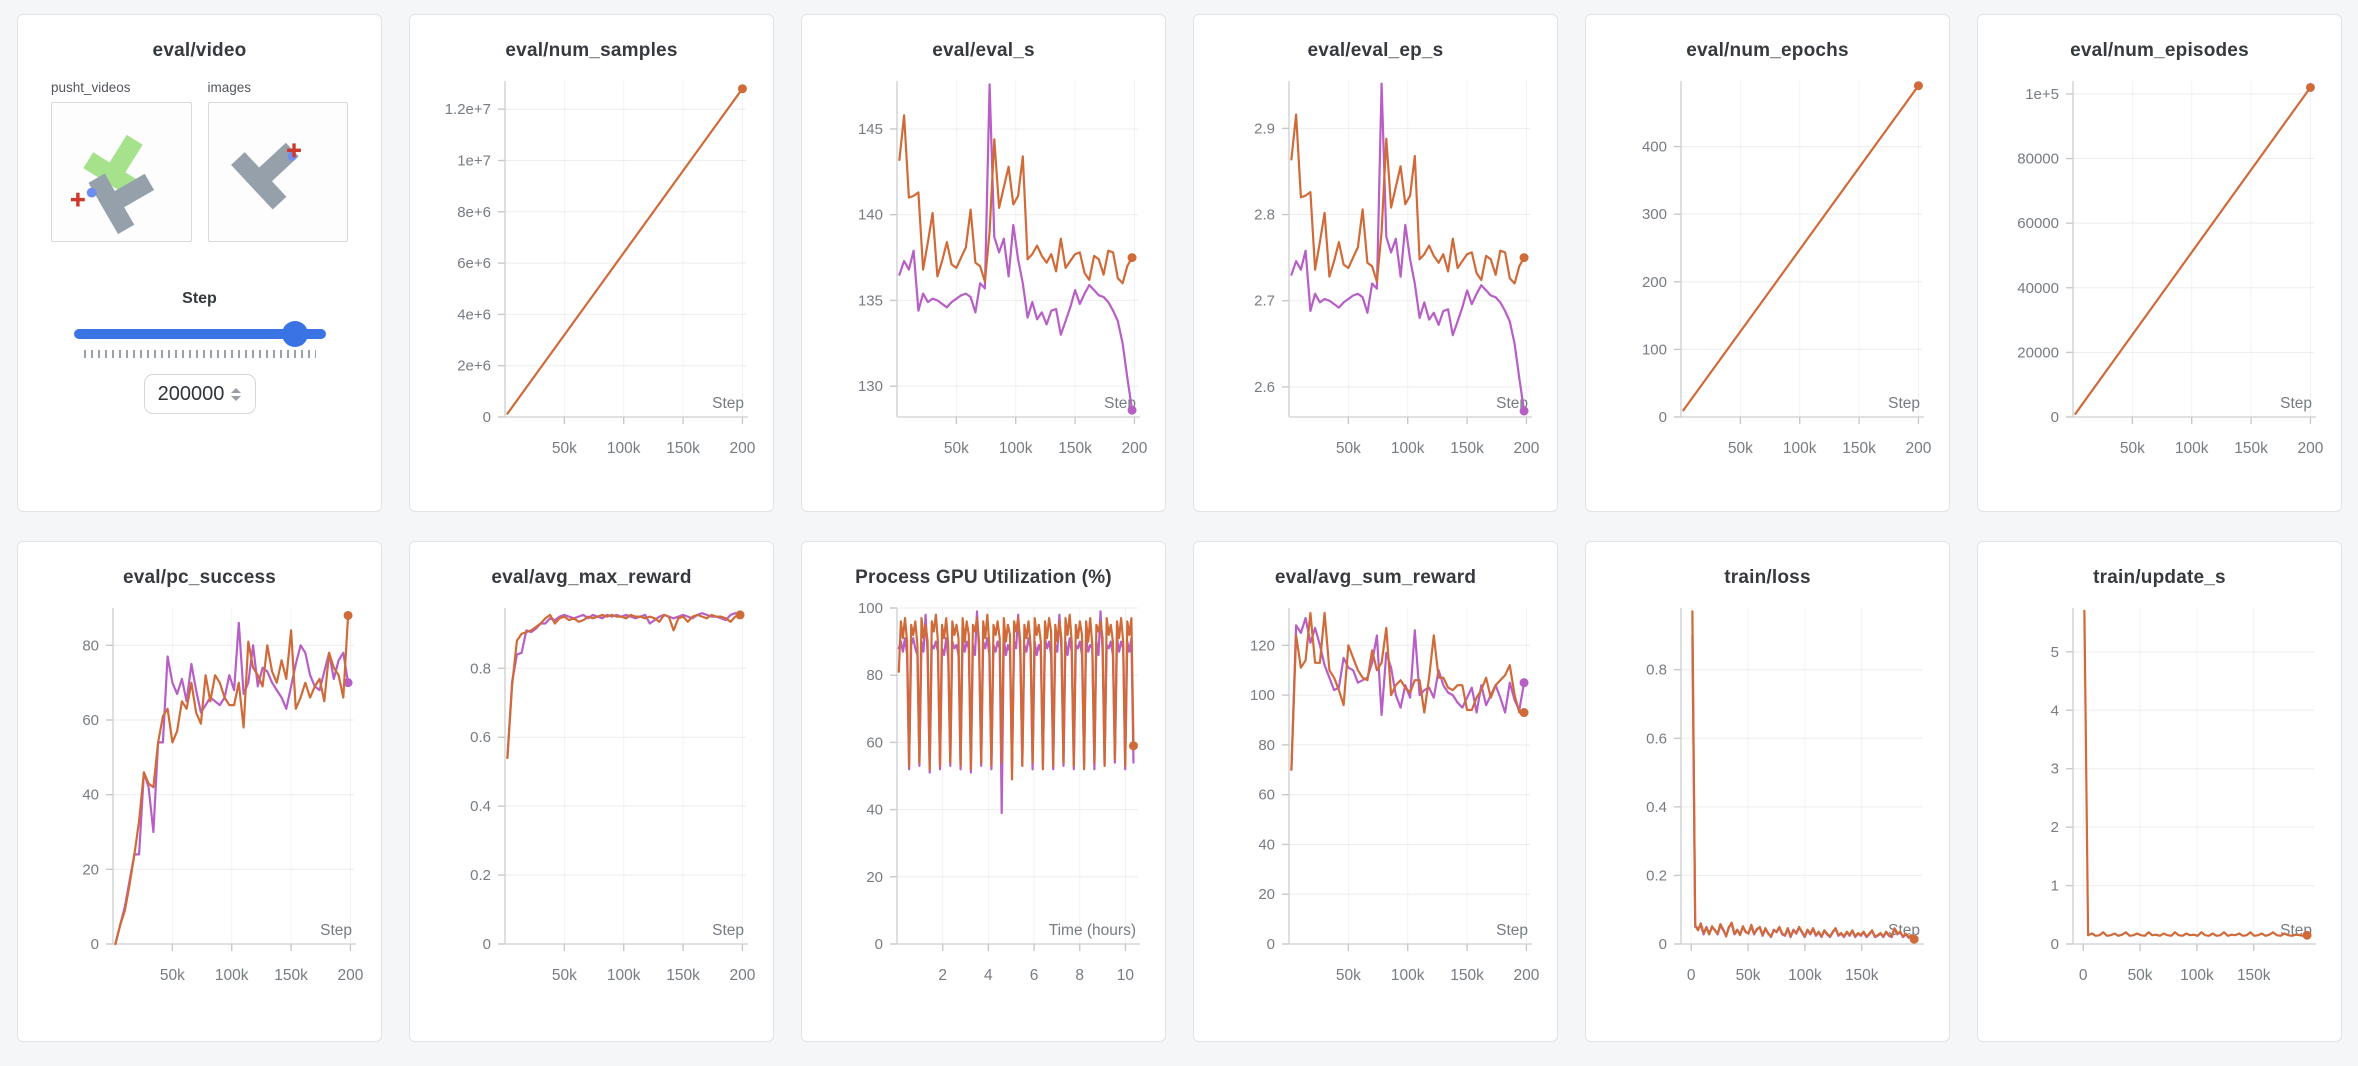 This screenshot has height=1066, width=2358. What do you see at coordinates (90, 869) in the screenshot?
I see `svg-text: 20` at bounding box center [90, 869].